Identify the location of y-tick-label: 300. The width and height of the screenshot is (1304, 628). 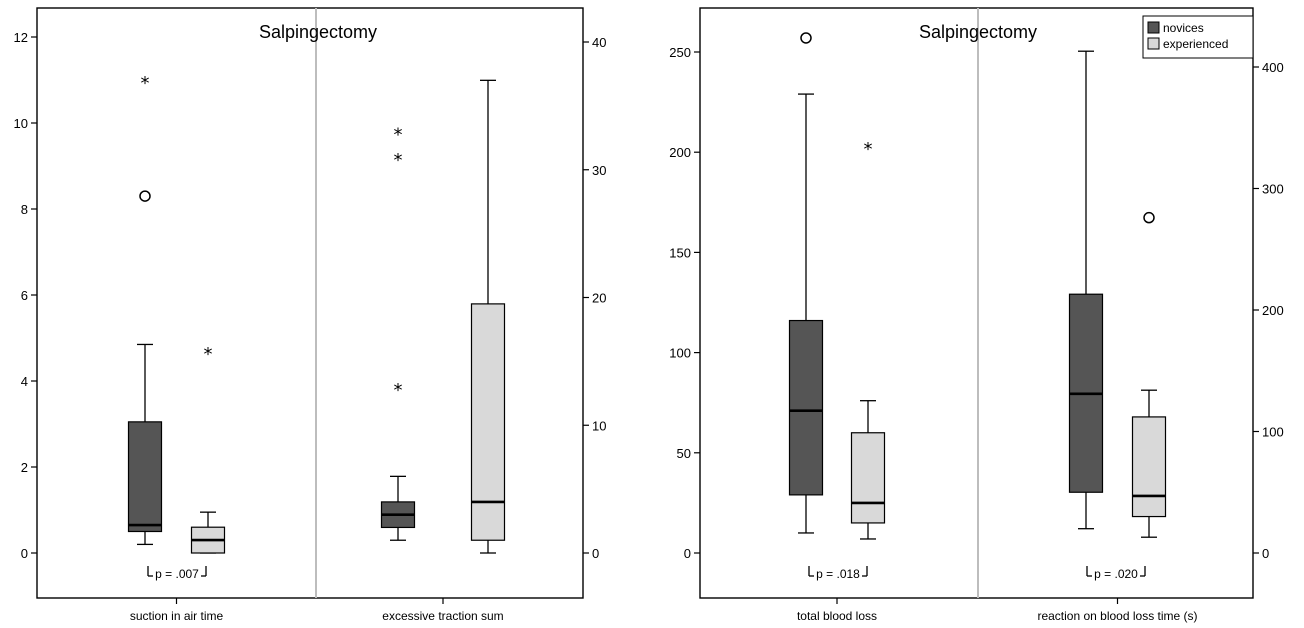
(1273, 189).